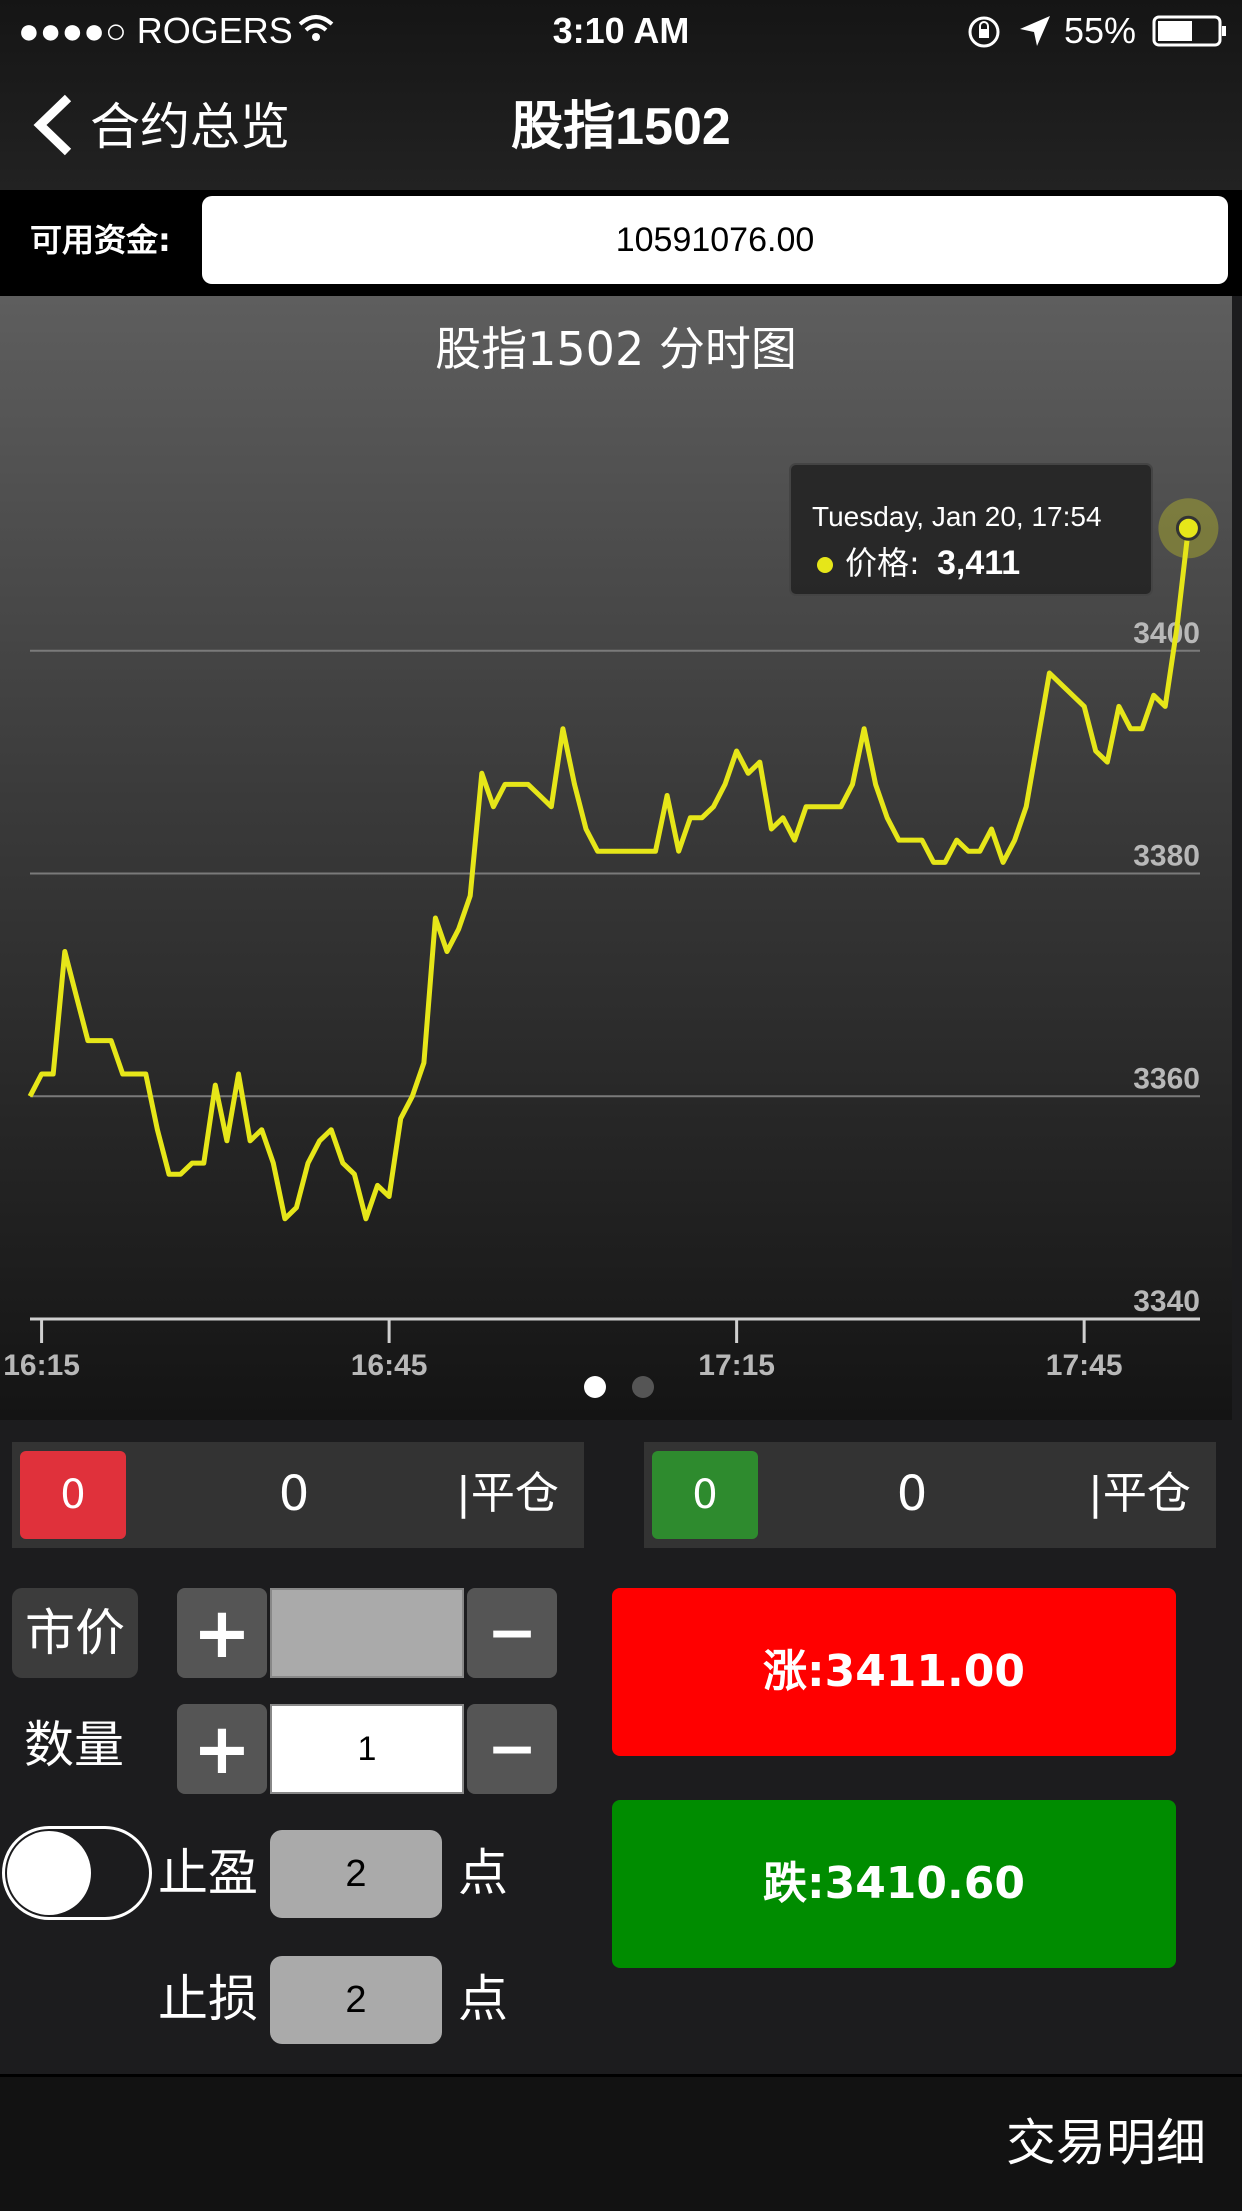 Image resolution: width=1242 pixels, height=2211 pixels. What do you see at coordinates (1106, 2143) in the screenshot?
I see `trade-detail-button: 交易明细` at bounding box center [1106, 2143].